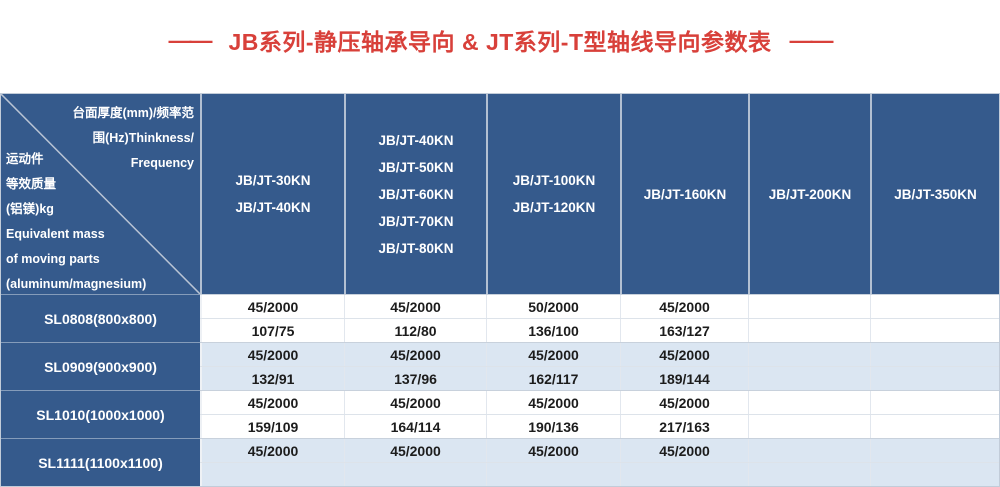  I want to click on title-dash-right: ——, so click(811, 39).